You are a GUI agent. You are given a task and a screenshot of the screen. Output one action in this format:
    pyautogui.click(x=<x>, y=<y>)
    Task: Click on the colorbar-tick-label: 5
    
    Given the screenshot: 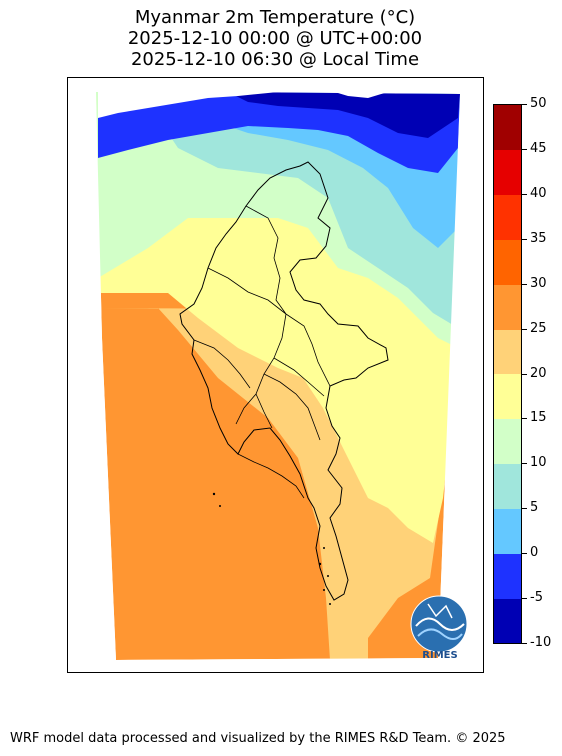 What is the action you would take?
    pyautogui.click(x=534, y=508)
    